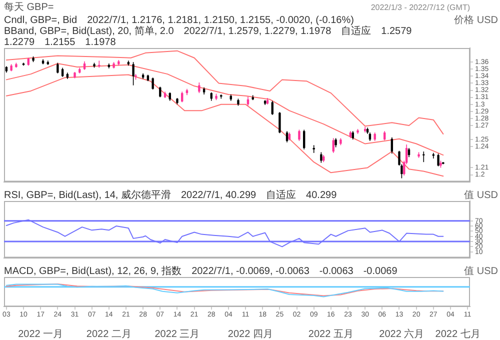  I want to click on x2-tick-label: 2022 四月, so click(250, 334).